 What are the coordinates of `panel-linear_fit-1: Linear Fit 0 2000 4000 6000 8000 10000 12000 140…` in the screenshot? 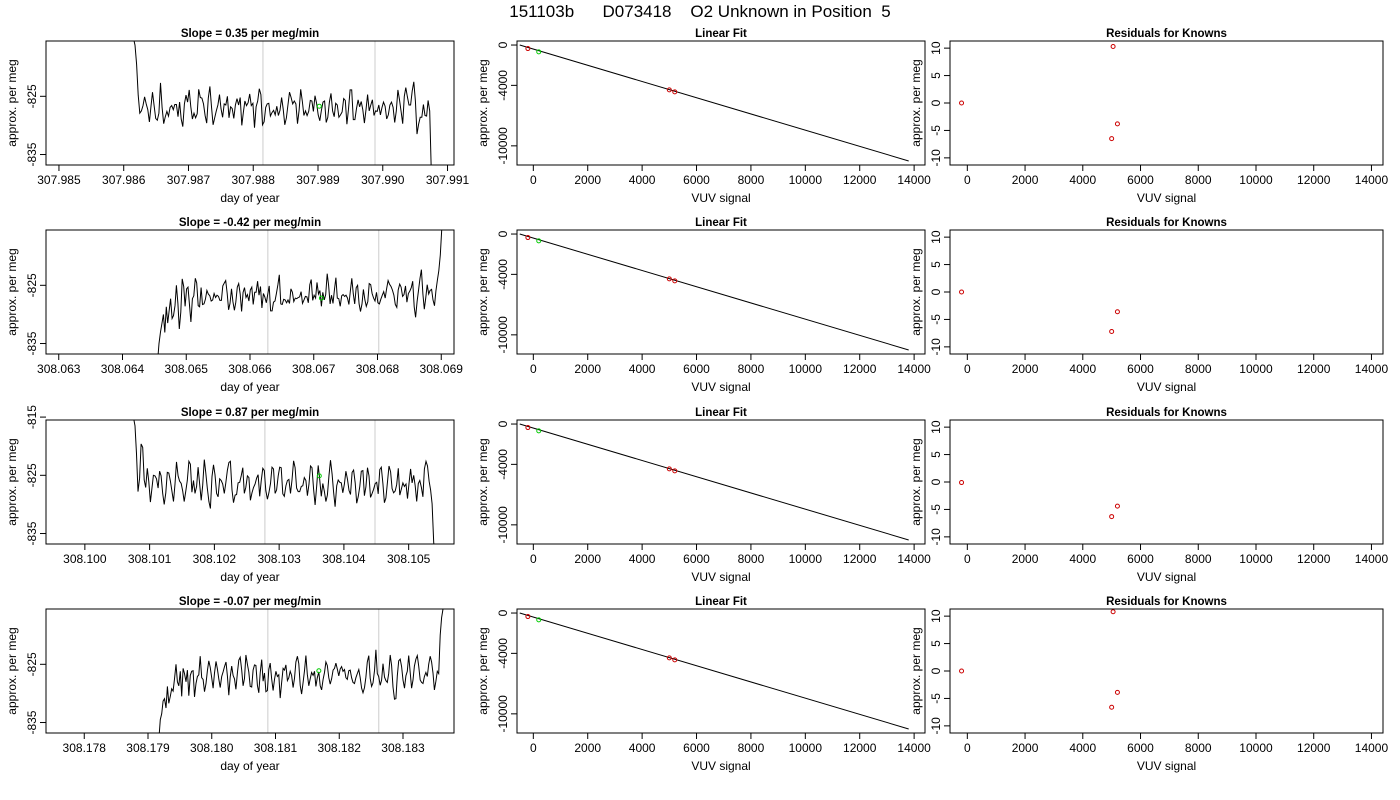 It's located at (703, 305).